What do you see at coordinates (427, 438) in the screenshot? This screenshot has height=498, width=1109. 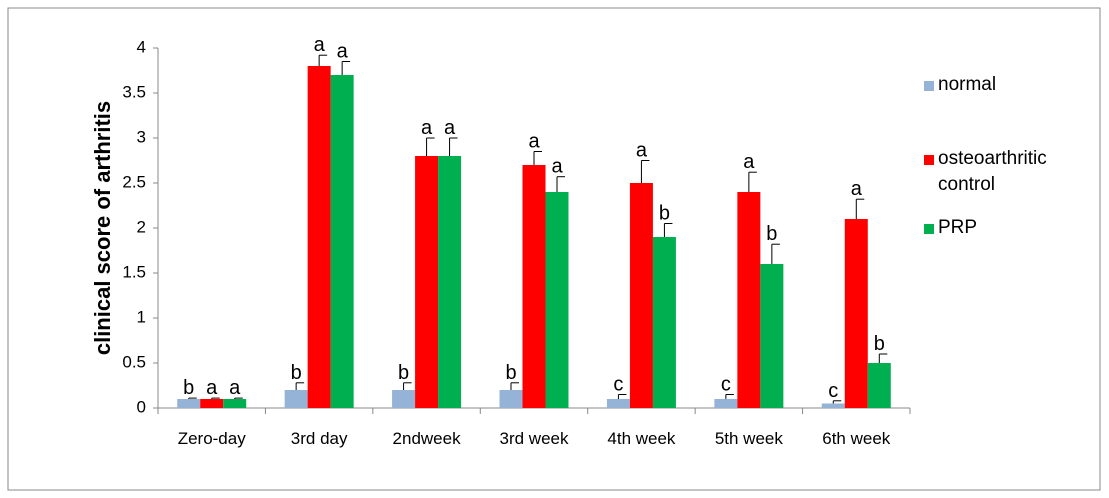 I see `x-tick-label: 2ndweek` at bounding box center [427, 438].